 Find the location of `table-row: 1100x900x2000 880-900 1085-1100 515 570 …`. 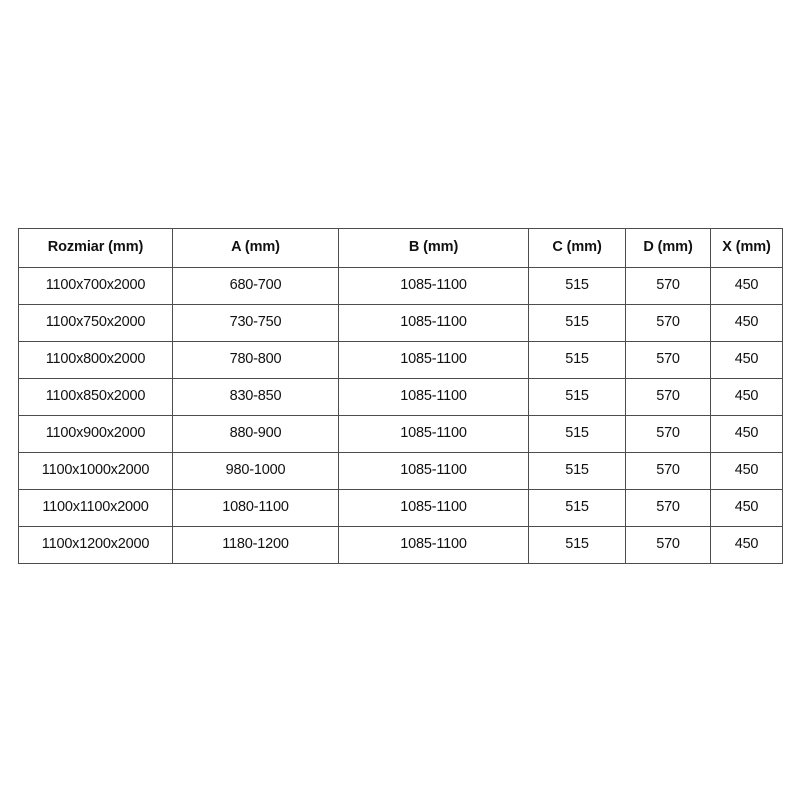

table-row: 1100x900x2000 880-900 1085-1100 515 570 … is located at coordinates (400, 434).